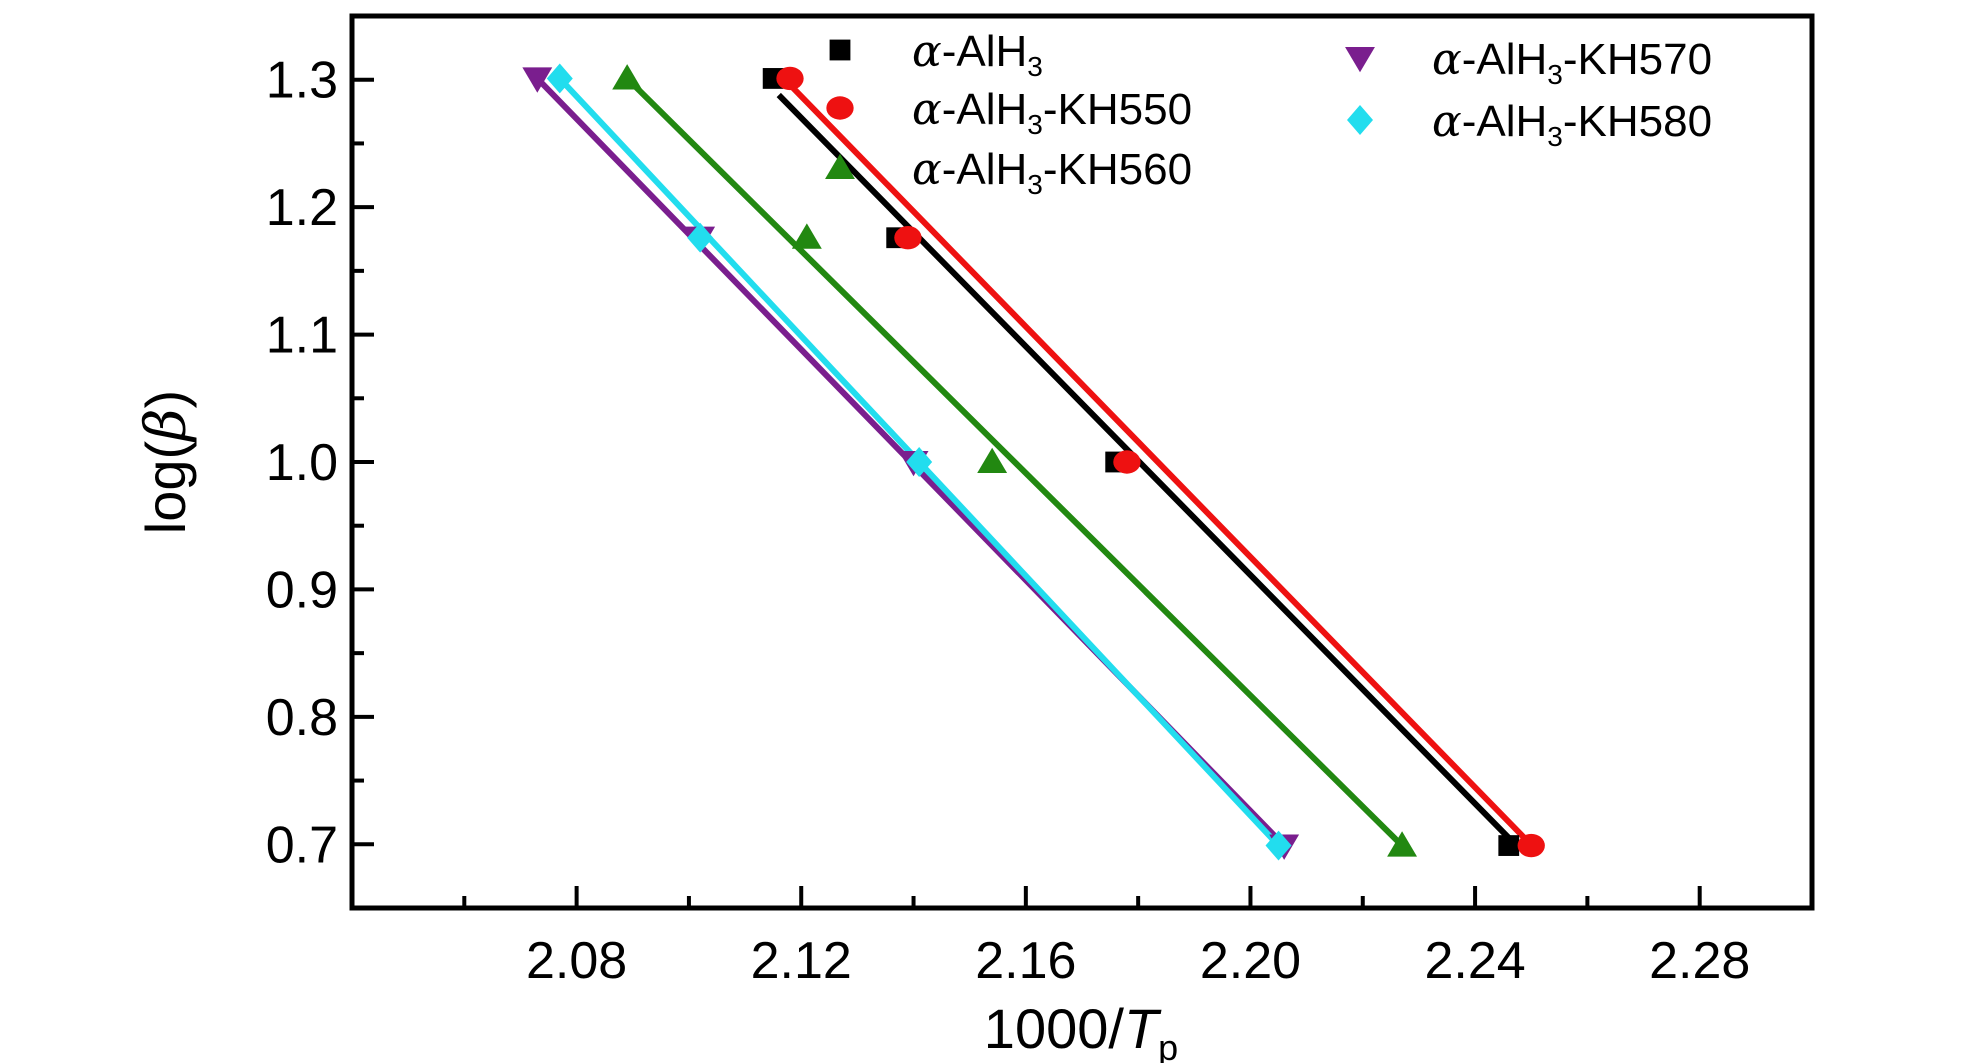 The image size is (1984, 1063). I want to click on x-tick-label: 2.08, so click(576, 961).